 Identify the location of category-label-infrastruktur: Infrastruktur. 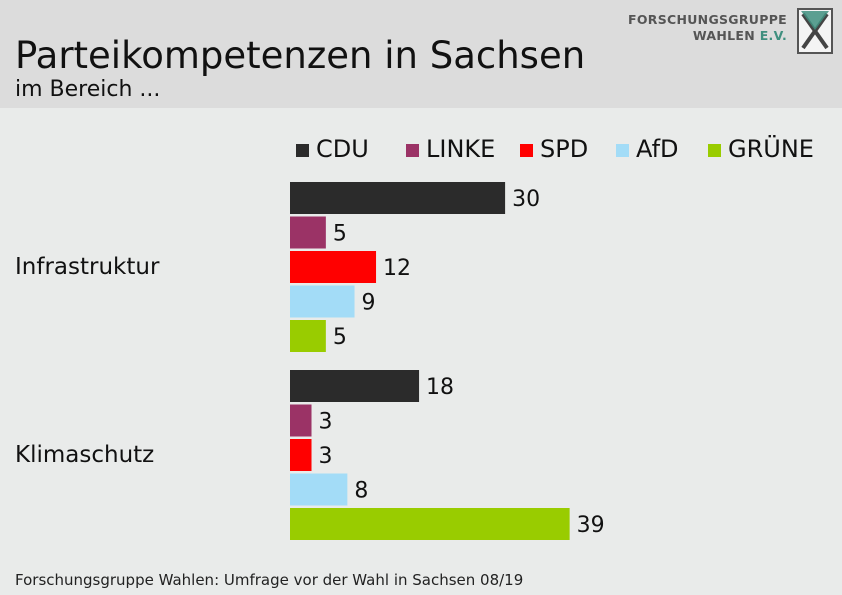
(87, 267).